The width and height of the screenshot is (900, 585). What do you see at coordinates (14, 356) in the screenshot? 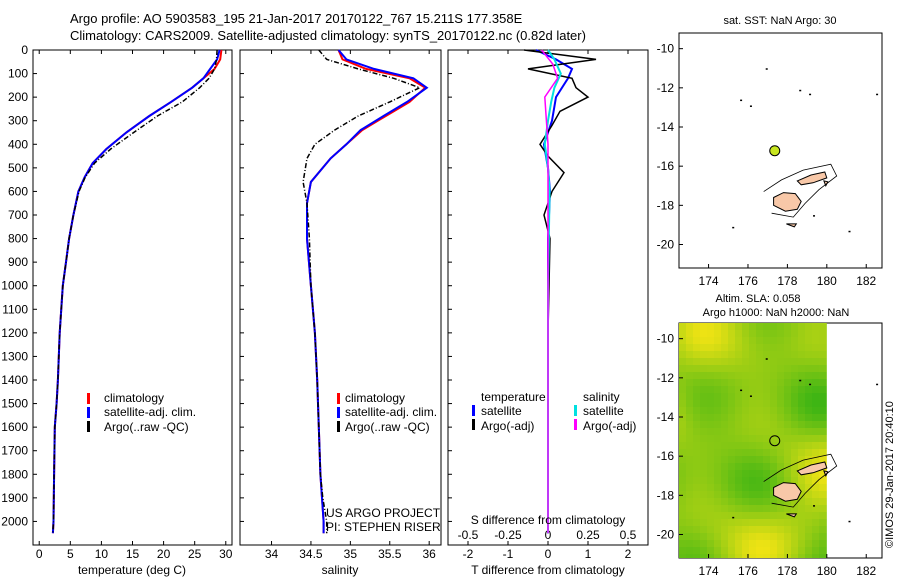
I see `depth-tick-label: 1300` at bounding box center [14, 356].